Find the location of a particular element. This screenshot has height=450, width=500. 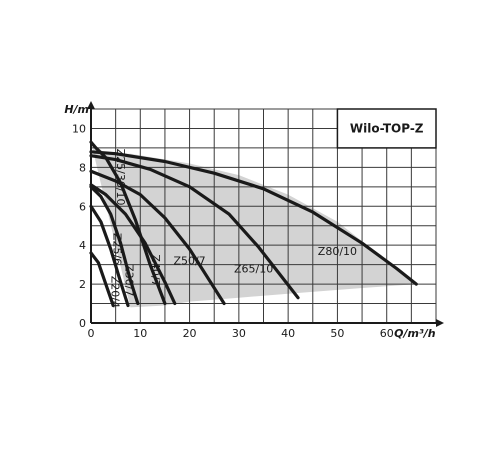

series-label-z80-10: Z80/10 is located at coordinates (337, 251).